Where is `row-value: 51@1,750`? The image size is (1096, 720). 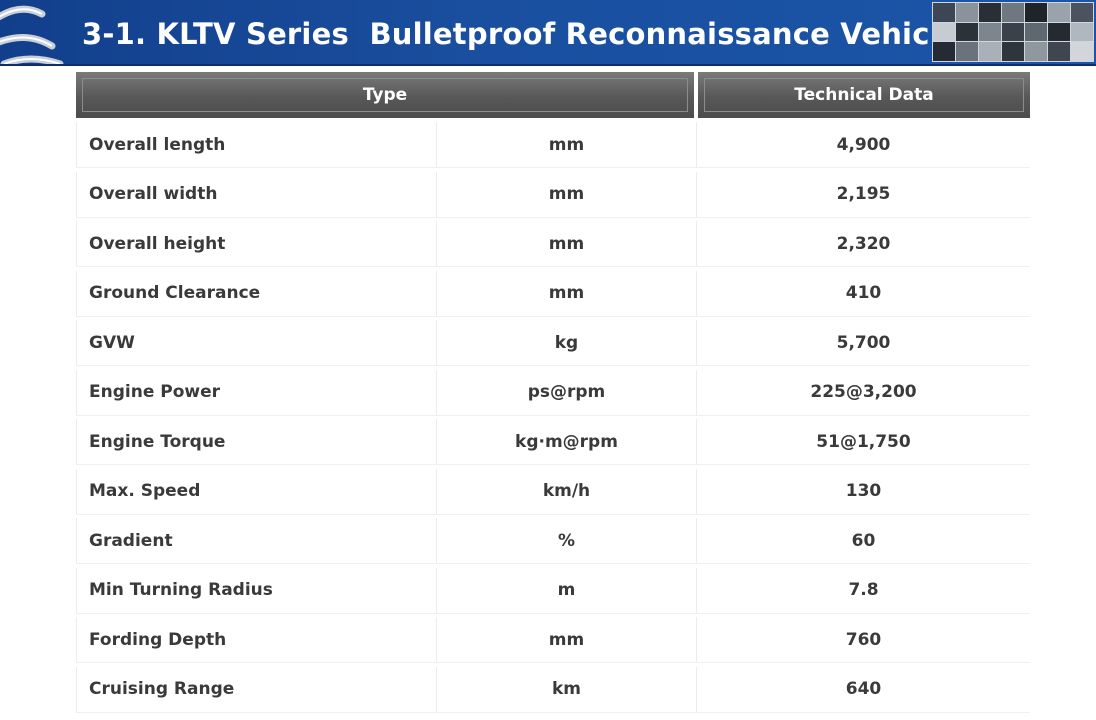
row-value: 51@1,750 is located at coordinates (863, 442).